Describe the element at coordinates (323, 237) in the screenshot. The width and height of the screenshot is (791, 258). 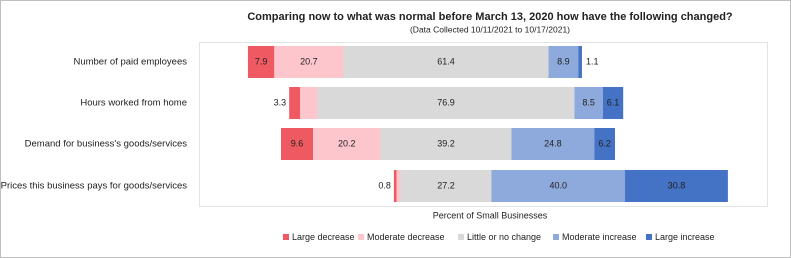
I see `legend-label: Large decrease` at that location.